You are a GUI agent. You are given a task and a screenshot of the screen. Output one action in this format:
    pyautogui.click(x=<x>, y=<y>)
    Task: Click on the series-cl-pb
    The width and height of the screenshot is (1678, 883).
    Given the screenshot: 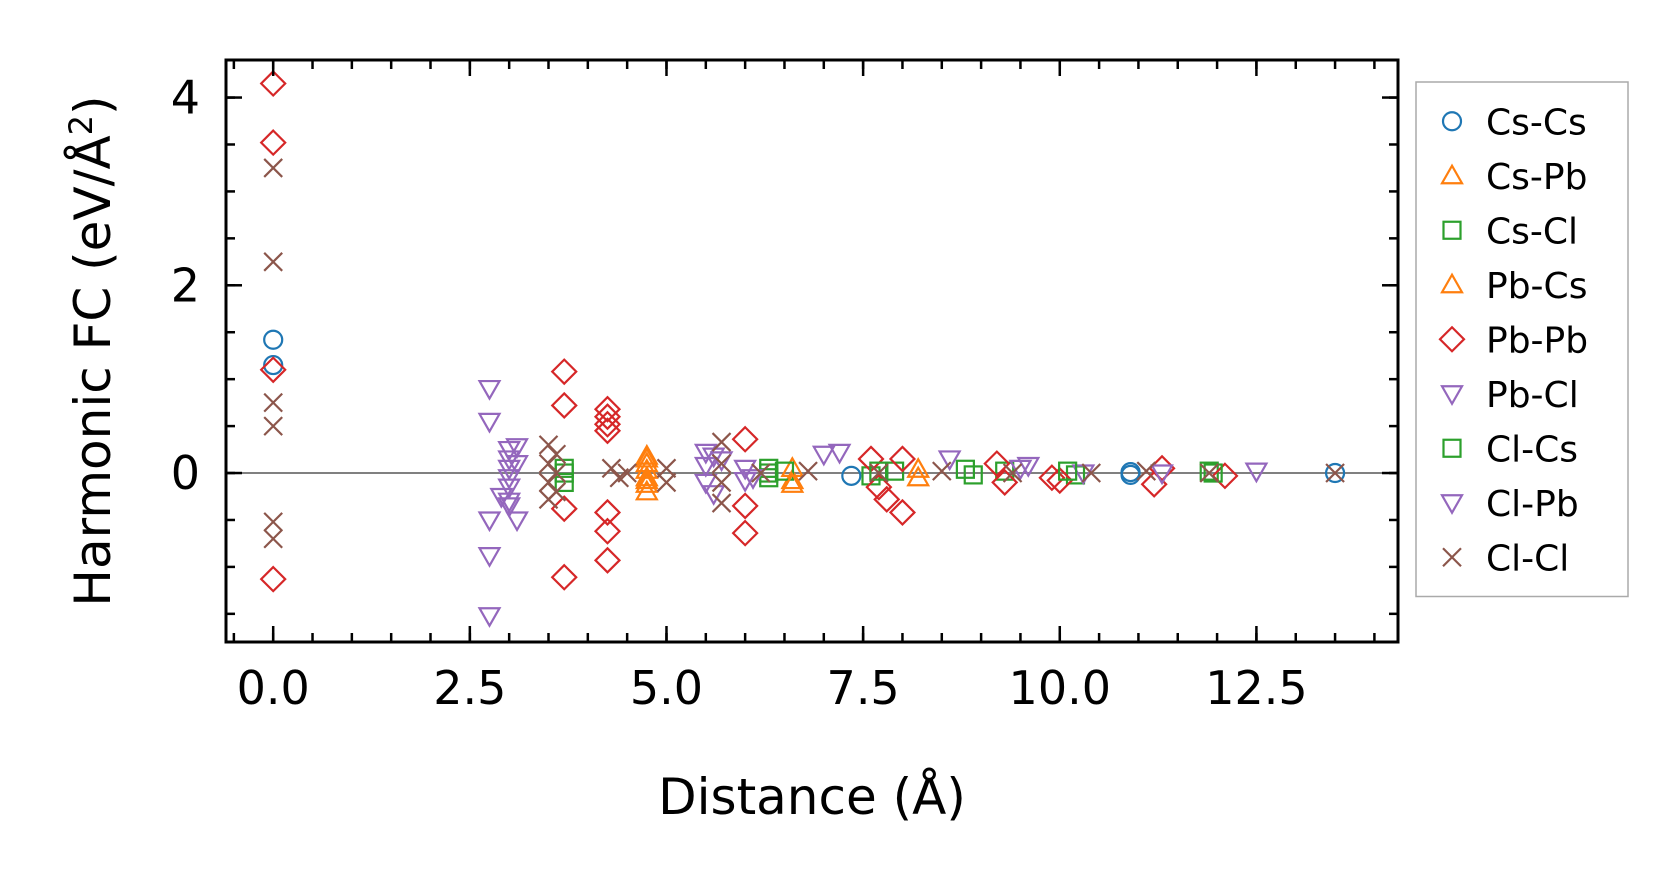 What is the action you would take?
    pyautogui.click(x=831, y=478)
    